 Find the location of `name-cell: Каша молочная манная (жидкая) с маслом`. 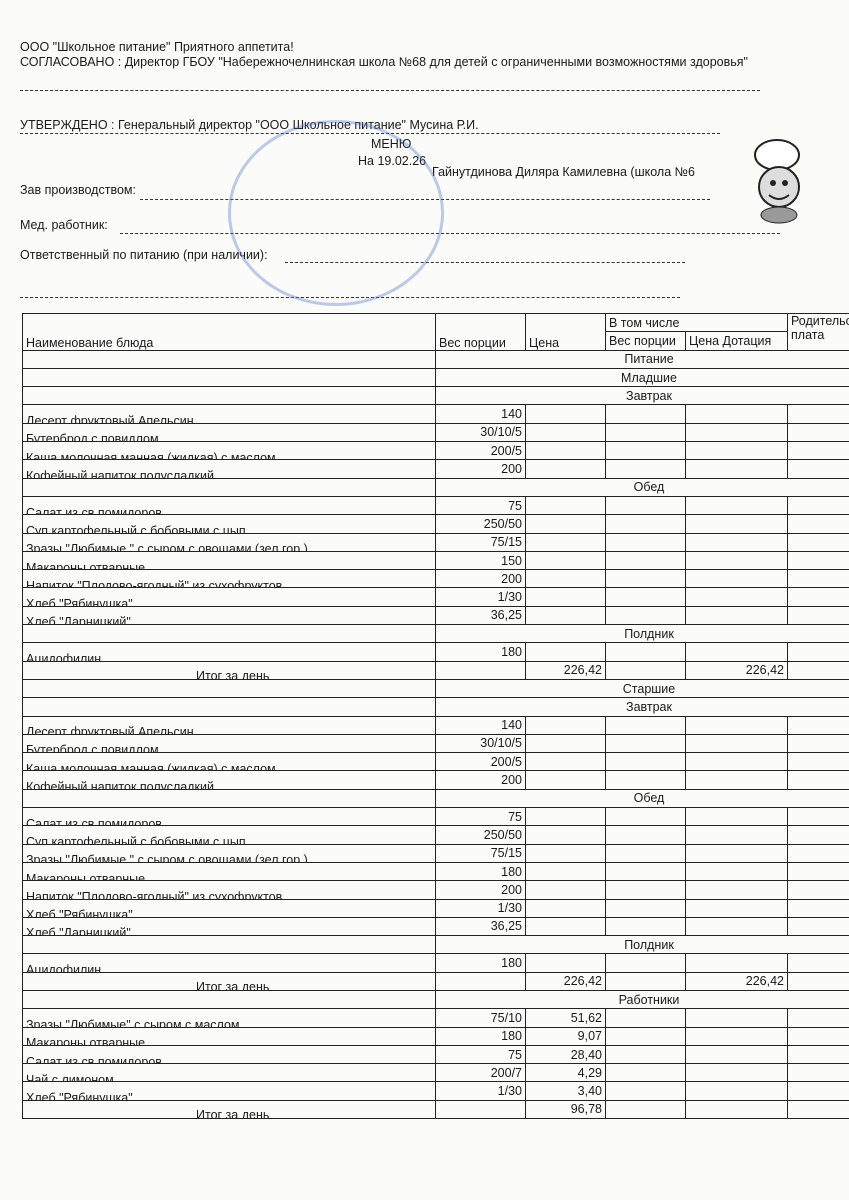

name-cell: Каша молочная манная (жидкая) с маслом is located at coordinates (229, 451).